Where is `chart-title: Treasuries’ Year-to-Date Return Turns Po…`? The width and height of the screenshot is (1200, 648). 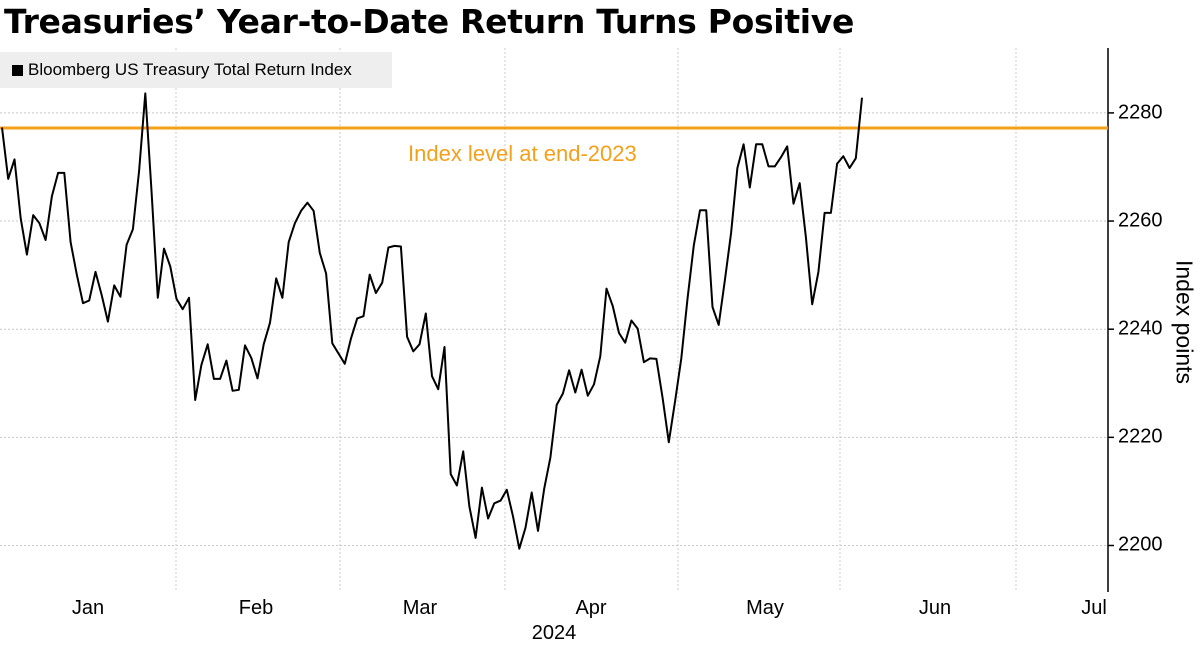
chart-title: Treasuries’ Year-to-Date Return Turns Po… is located at coordinates (429, 21).